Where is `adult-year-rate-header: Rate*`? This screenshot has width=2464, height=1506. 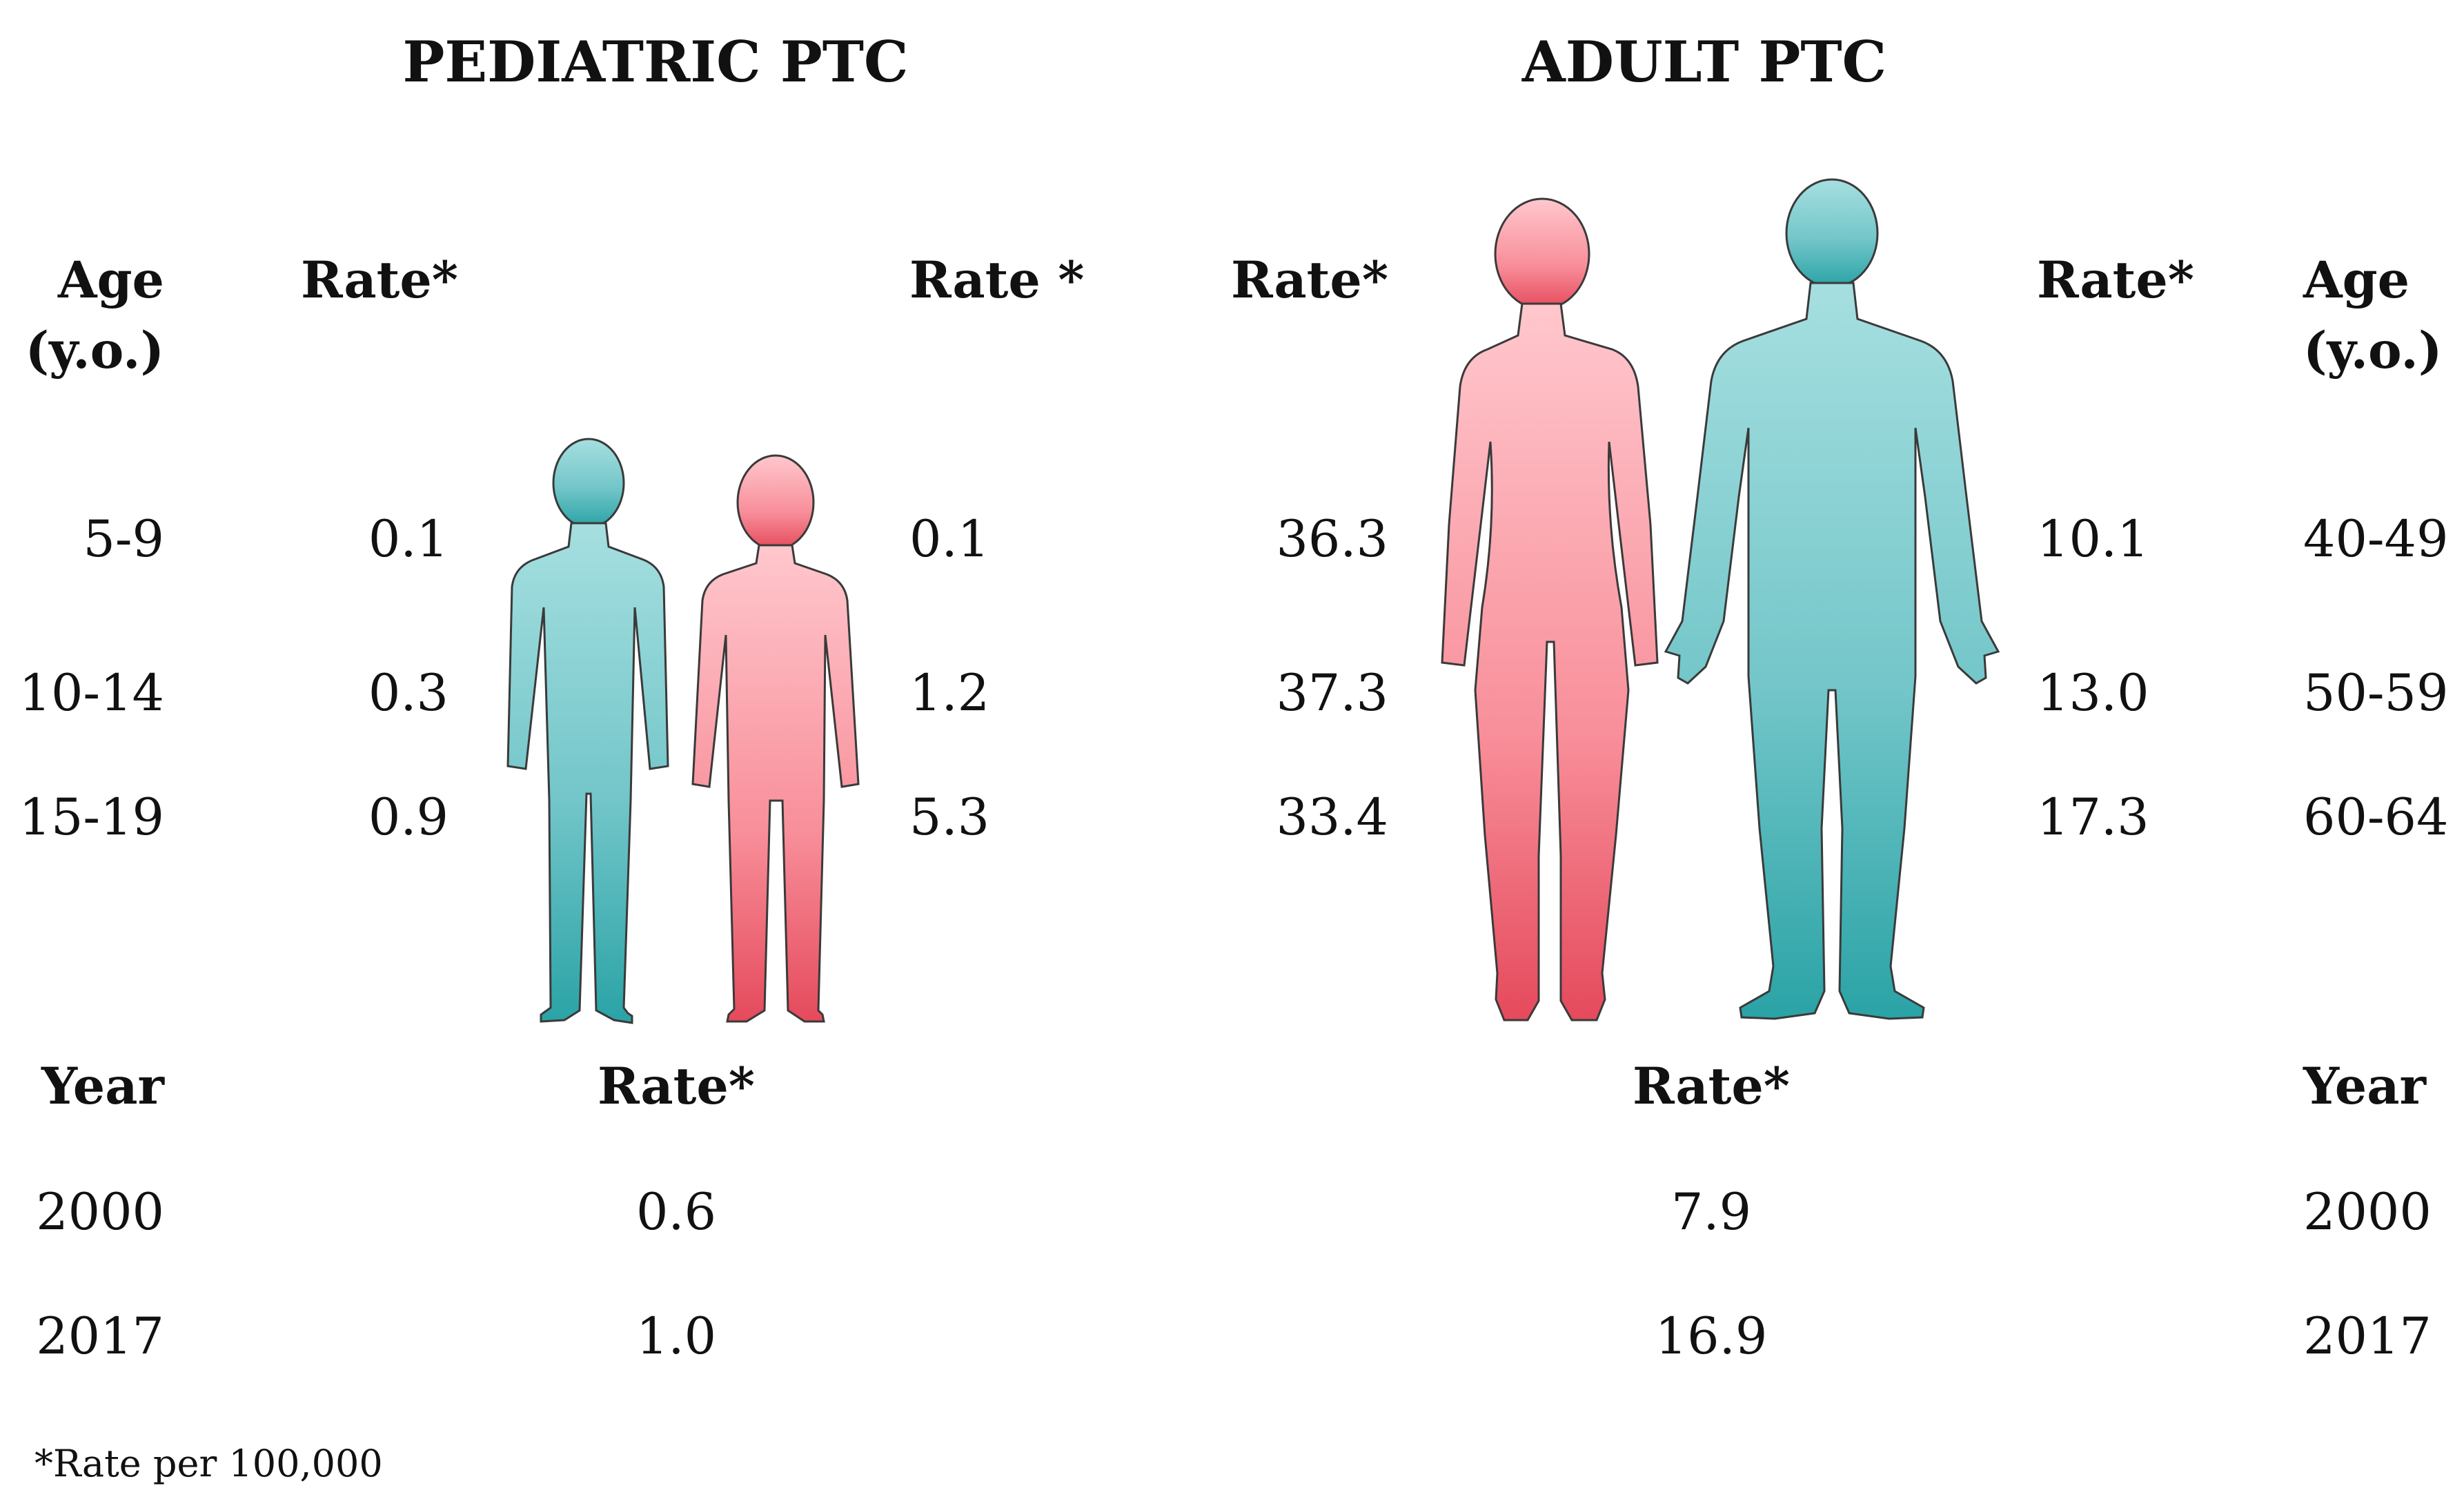
adult-year-rate-header: Rate* is located at coordinates (1711, 1086).